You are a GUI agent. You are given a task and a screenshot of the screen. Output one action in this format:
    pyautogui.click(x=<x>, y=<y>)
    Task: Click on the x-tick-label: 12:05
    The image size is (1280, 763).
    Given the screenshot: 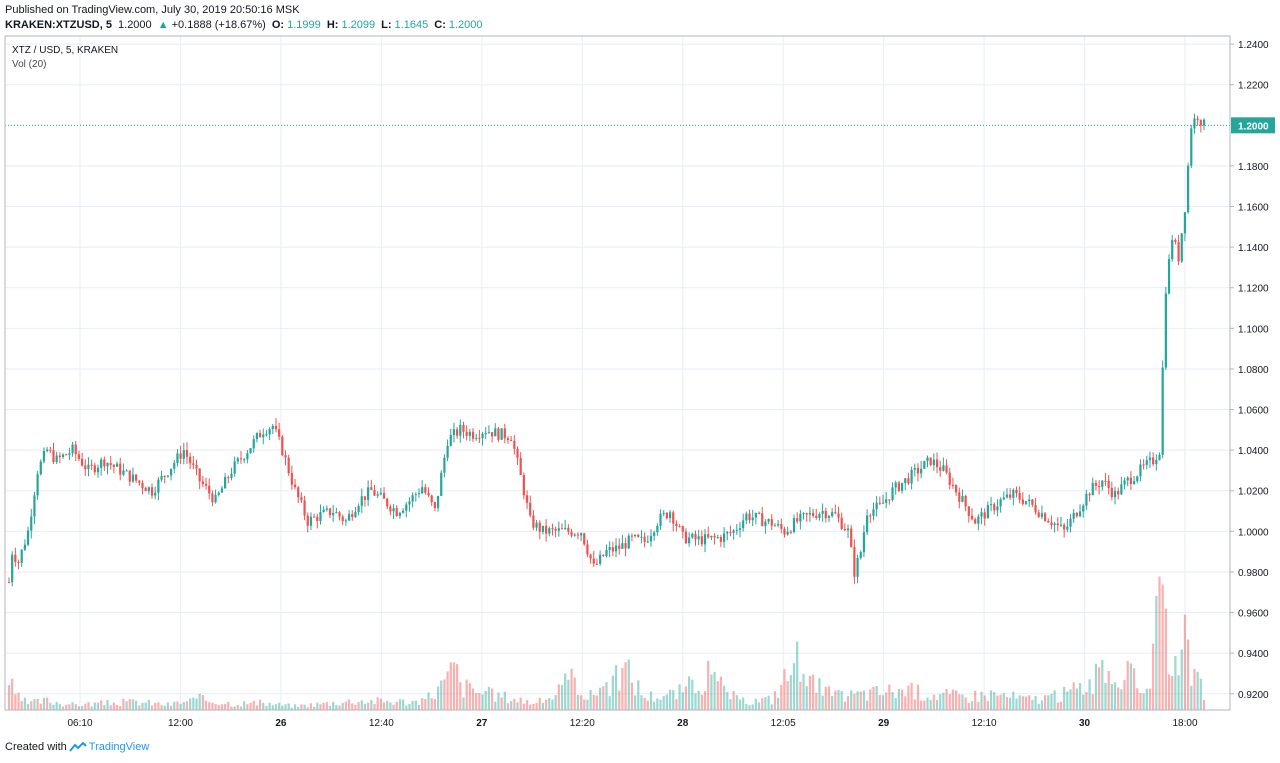 What is the action you would take?
    pyautogui.click(x=783, y=723)
    